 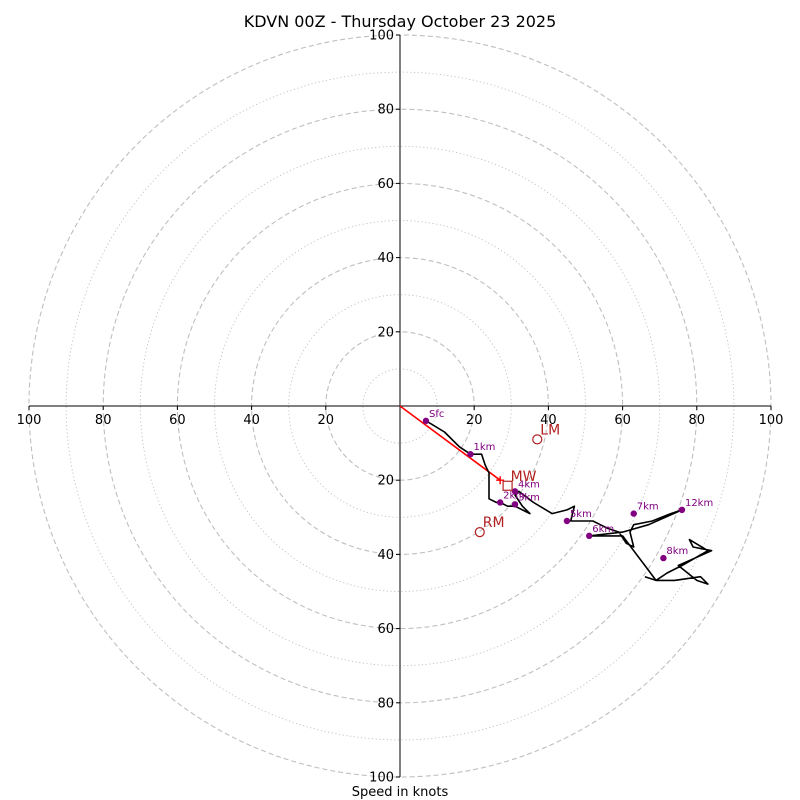 I want to click on height-marker-label: 3km, so click(x=529, y=497).